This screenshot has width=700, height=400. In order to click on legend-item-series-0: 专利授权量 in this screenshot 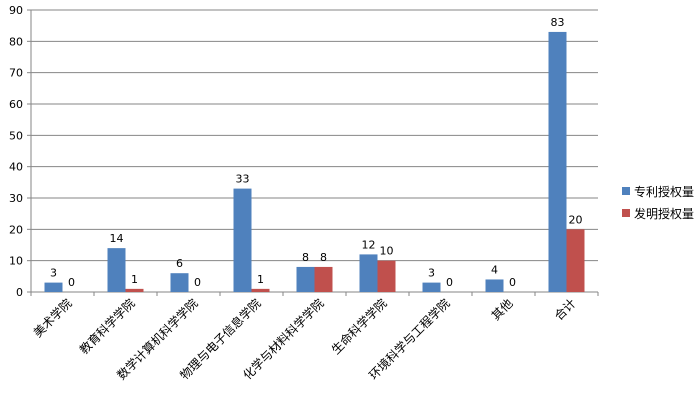, I will do `click(658, 191)`.